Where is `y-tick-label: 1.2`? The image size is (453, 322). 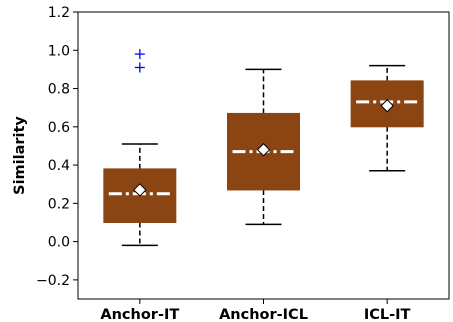
y-tick-label: 1.2 is located at coordinates (59, 13).